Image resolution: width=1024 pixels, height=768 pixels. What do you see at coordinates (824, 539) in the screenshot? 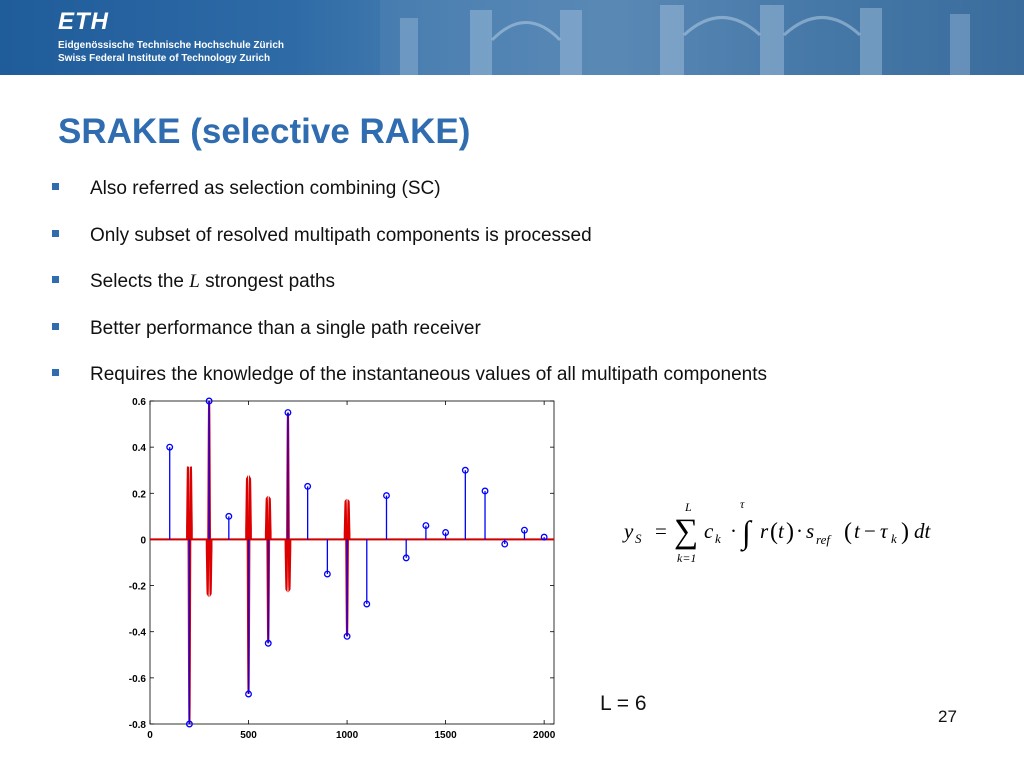
I see `formula-s-sub: ref` at bounding box center [824, 539].